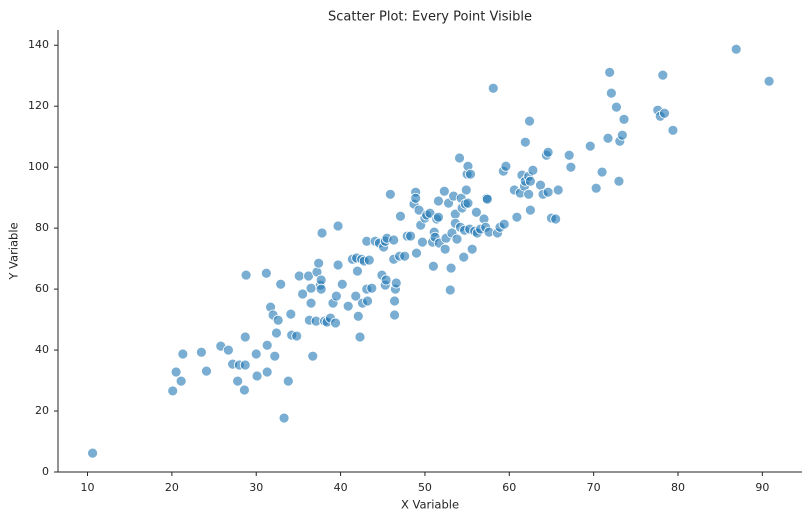 This screenshot has width=811, height=521. Describe the element at coordinates (38, 166) in the screenshot. I see `y-tick-label: 100` at that location.